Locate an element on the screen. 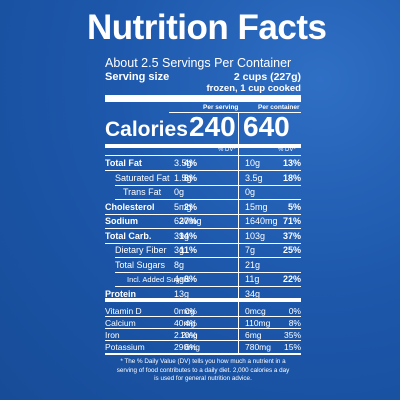 This screenshot has width=400, height=400. nutrient-row: Saturated Fat 1.5g 8% 3.5g 18% is located at coordinates (203, 178).